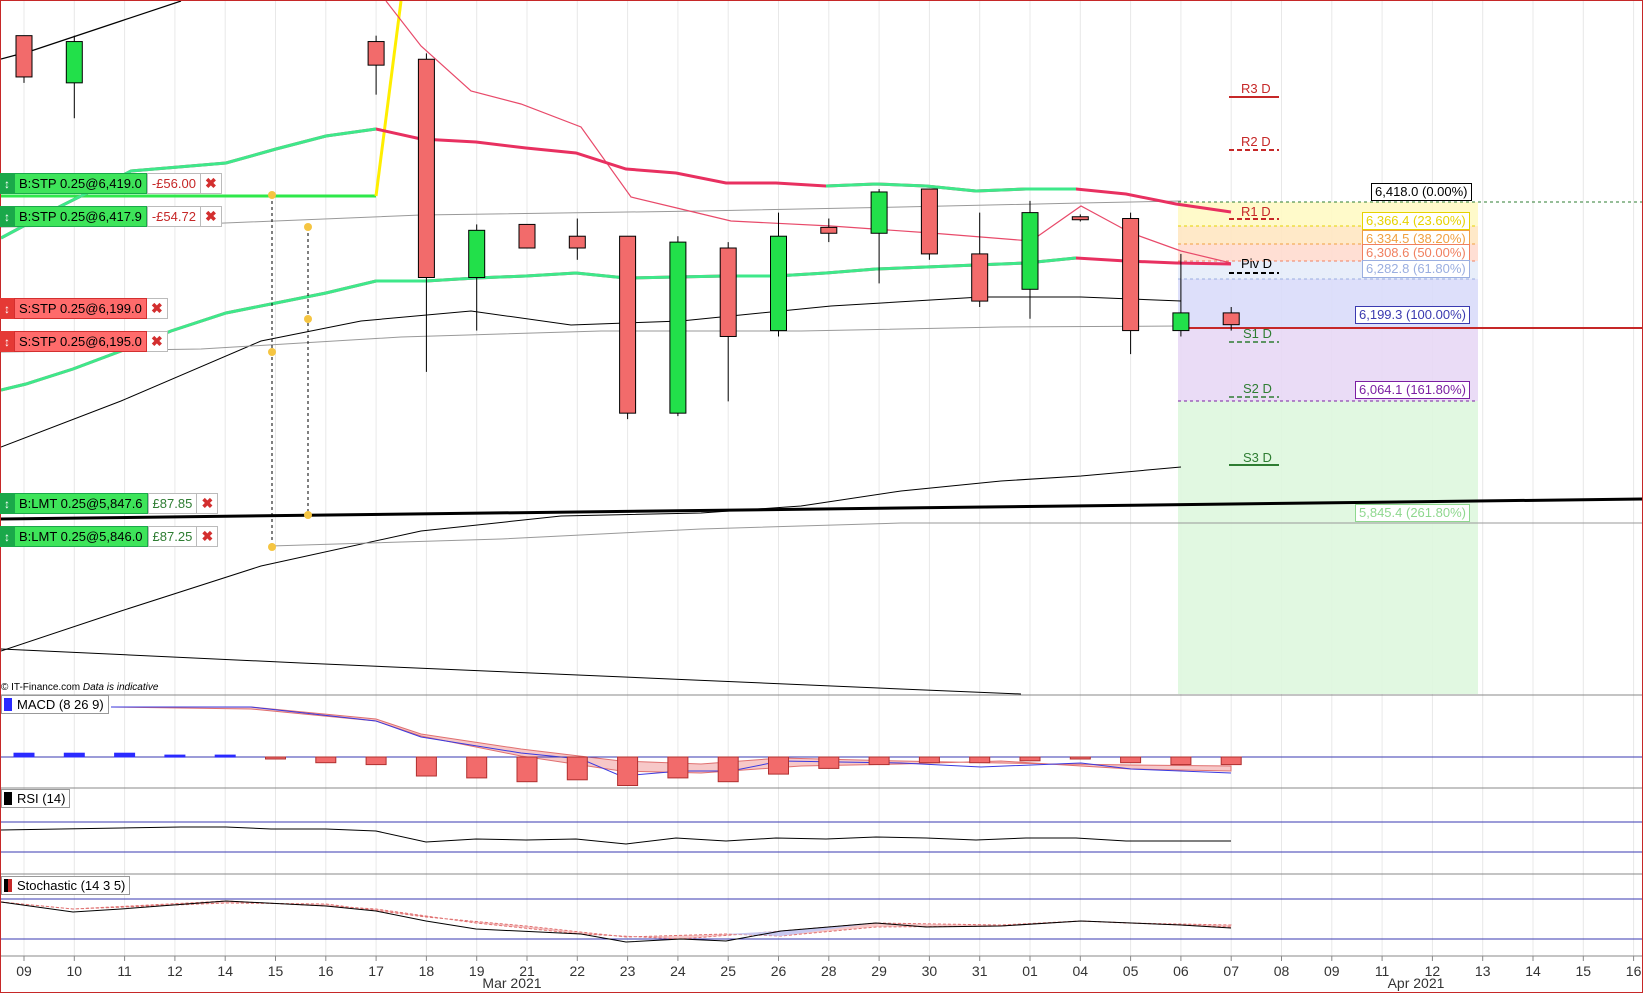 The image size is (1643, 997). I want to click on order-pnl: £87.85, so click(172, 503).